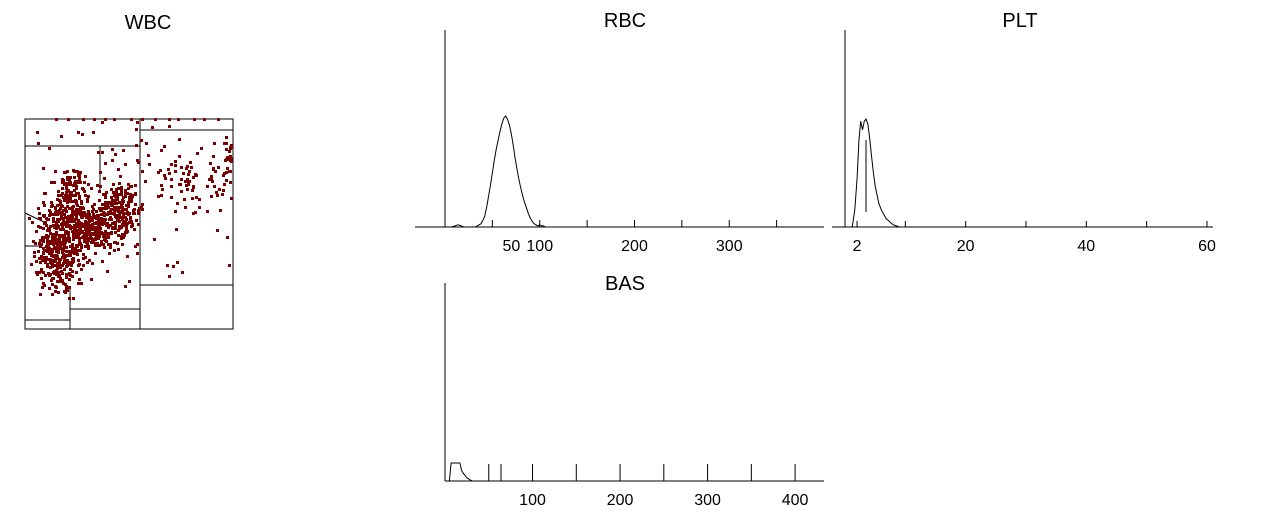 The image size is (1266, 518). I want to click on plt-title: PLT, so click(1019, 21).